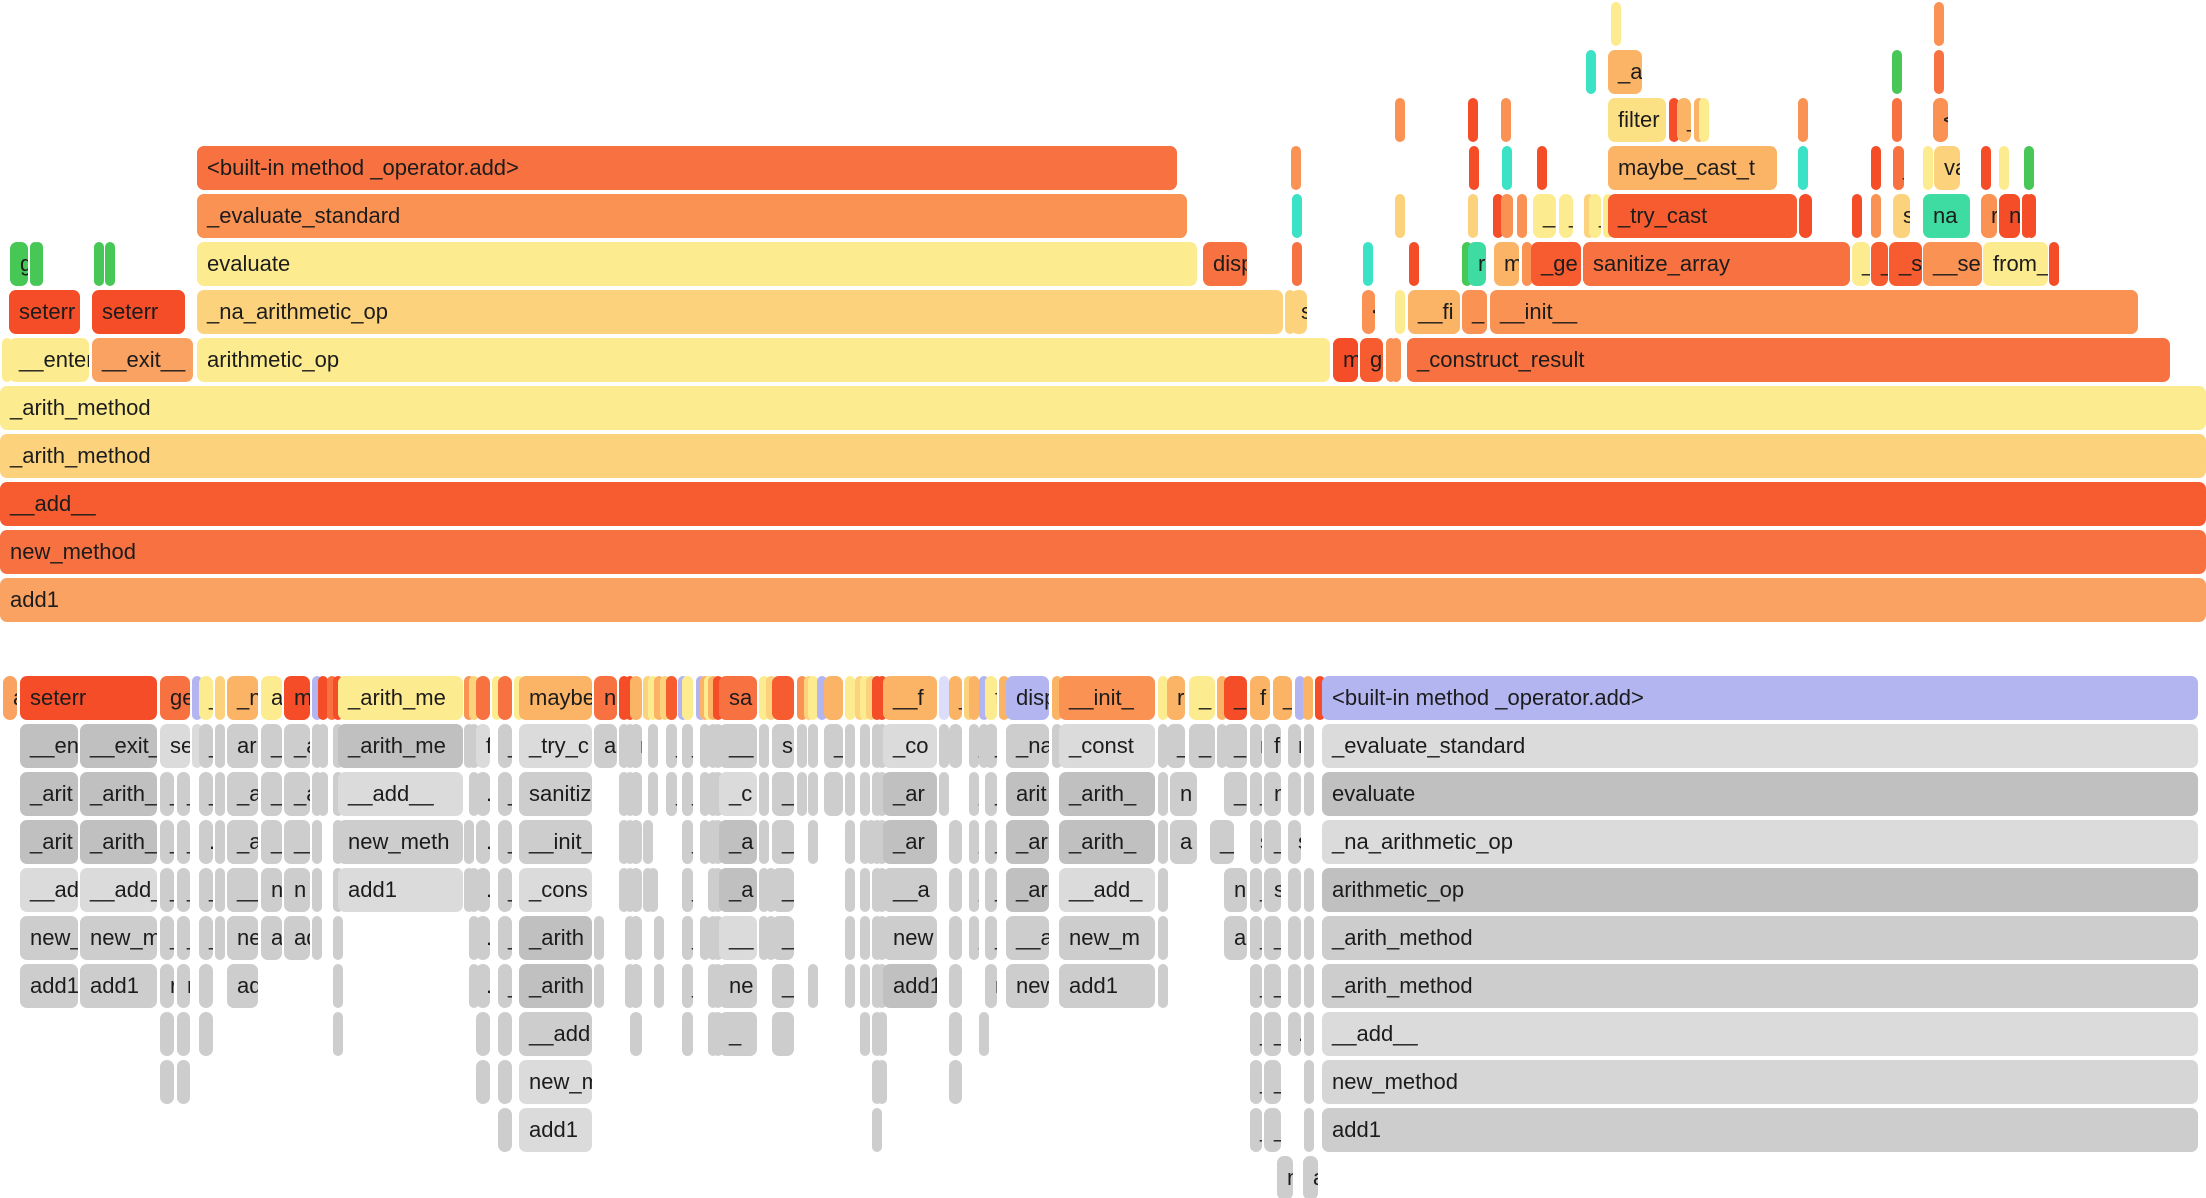 The height and width of the screenshot is (1198, 2206). I want to click on flame-frame: _arith_, so click(118, 842).